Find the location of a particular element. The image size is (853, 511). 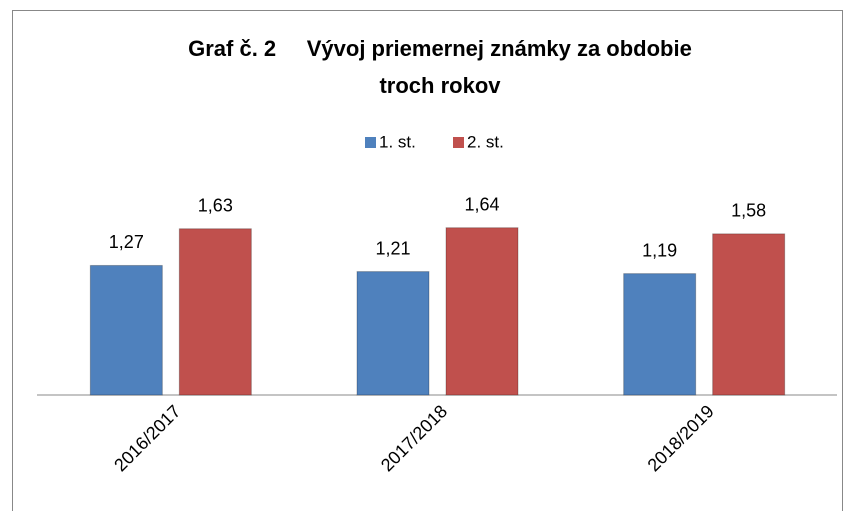

data-label: 1,64 is located at coordinates (481, 204).